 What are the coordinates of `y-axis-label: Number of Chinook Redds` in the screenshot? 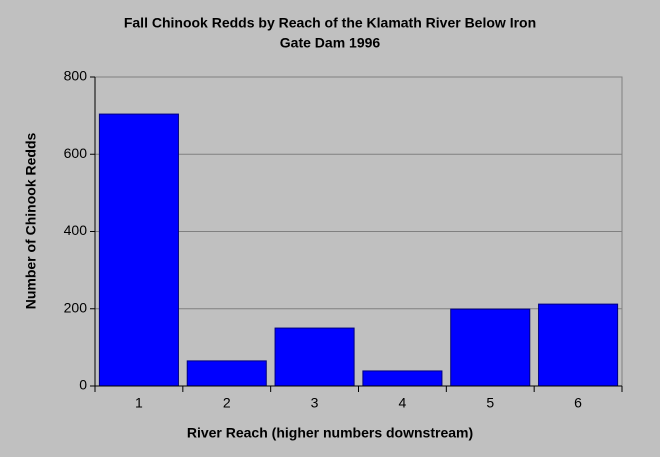 It's located at (31, 221).